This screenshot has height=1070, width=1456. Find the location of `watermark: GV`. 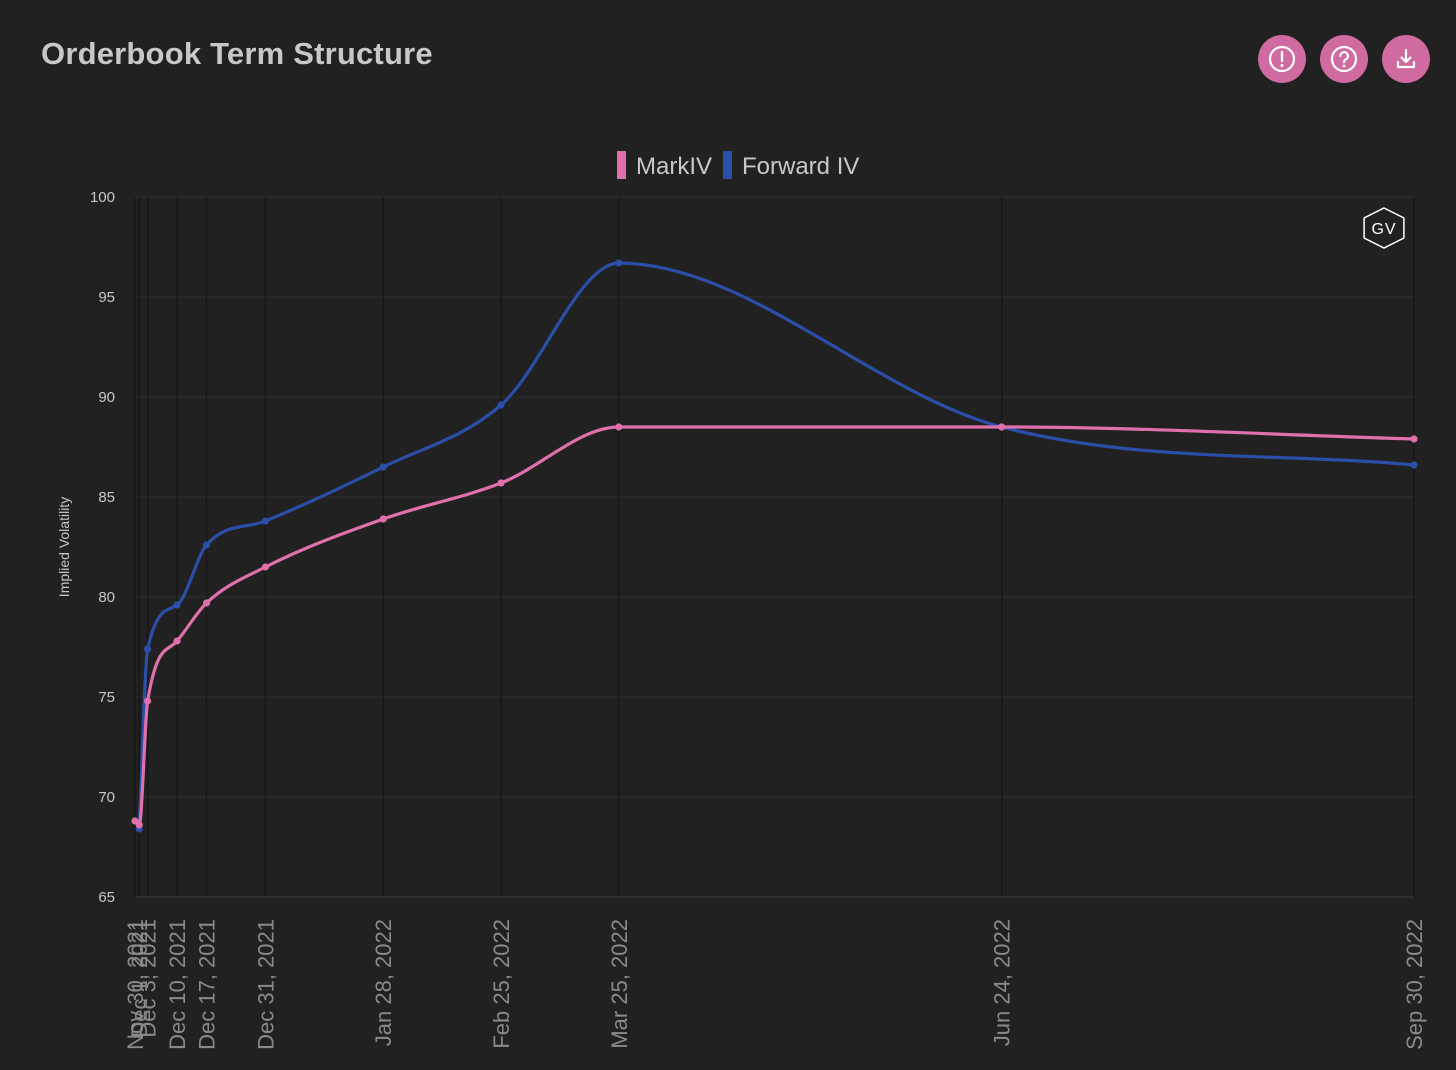

watermark: GV is located at coordinates (1384, 228).